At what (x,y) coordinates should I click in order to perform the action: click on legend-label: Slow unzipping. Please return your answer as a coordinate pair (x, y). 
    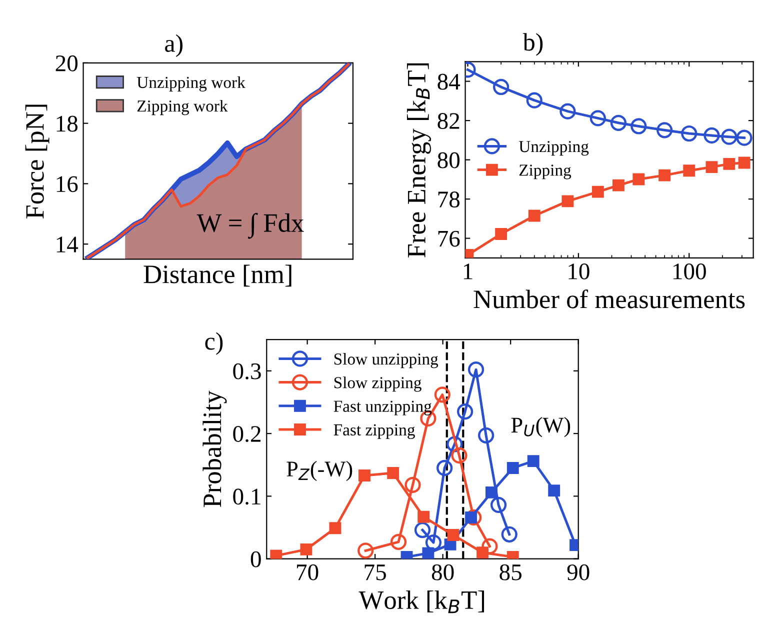
    Looking at the image, I should click on (386, 360).